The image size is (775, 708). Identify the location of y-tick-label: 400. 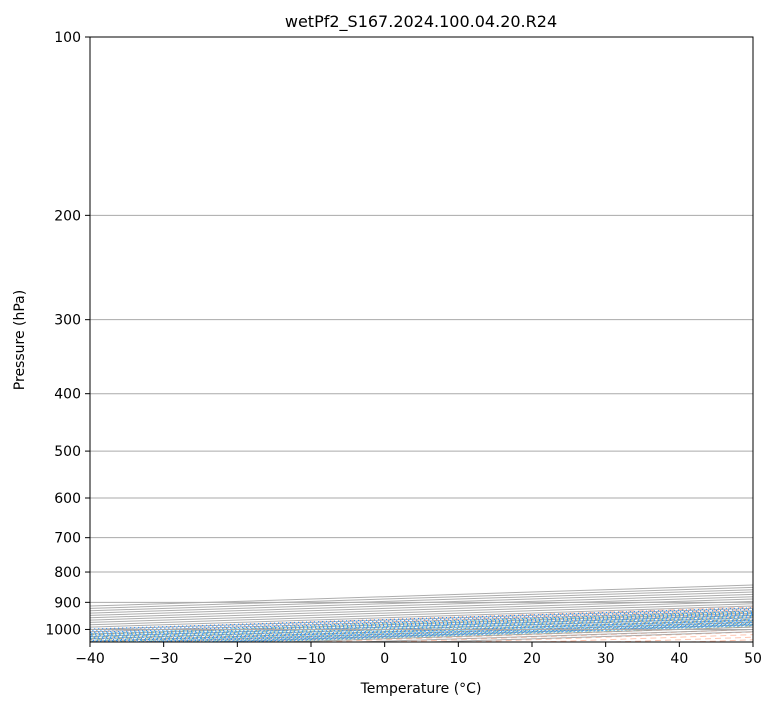
(67, 395).